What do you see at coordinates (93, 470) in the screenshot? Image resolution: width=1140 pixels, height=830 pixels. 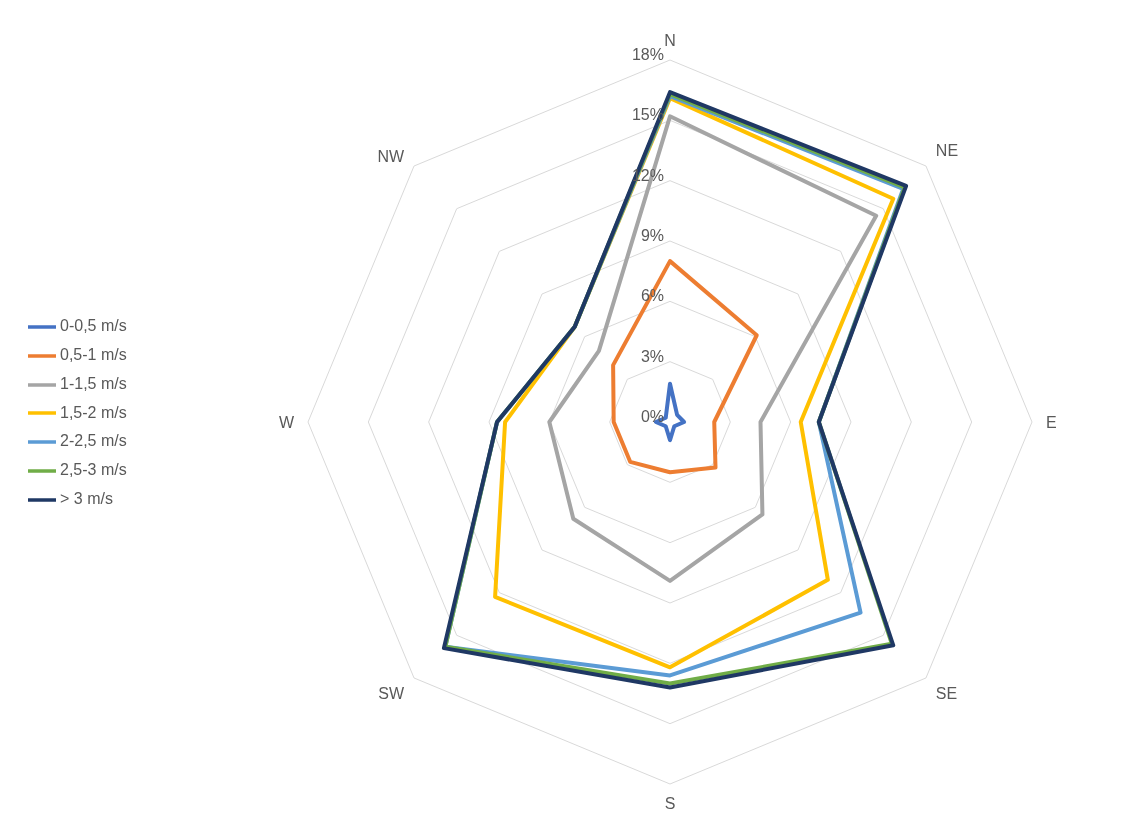 I see `legend-label: 2,5-3 m/s` at bounding box center [93, 470].